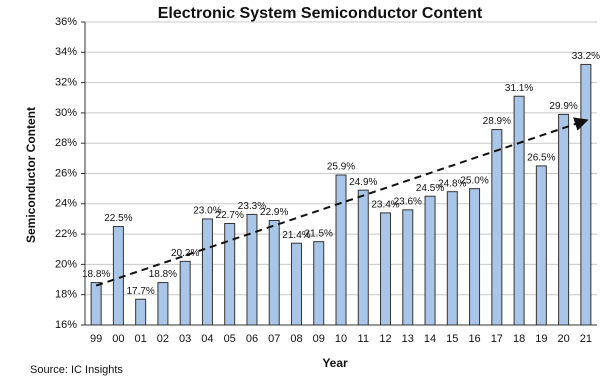 This screenshot has height=378, width=608. I want to click on y-tick-label: 22%, so click(66, 234).